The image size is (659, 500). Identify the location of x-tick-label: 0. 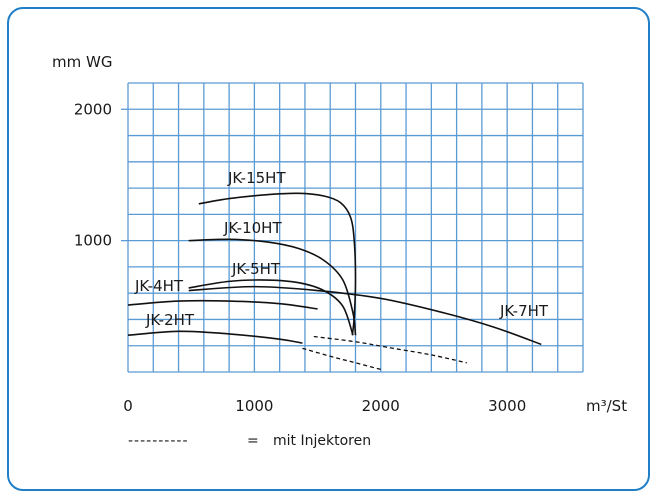
(128, 406).